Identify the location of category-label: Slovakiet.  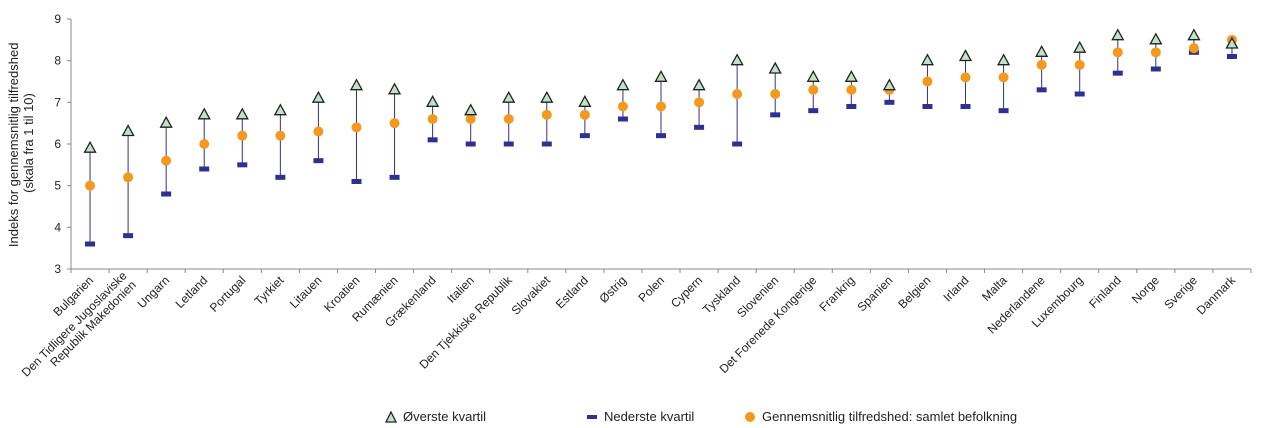
(531, 295).